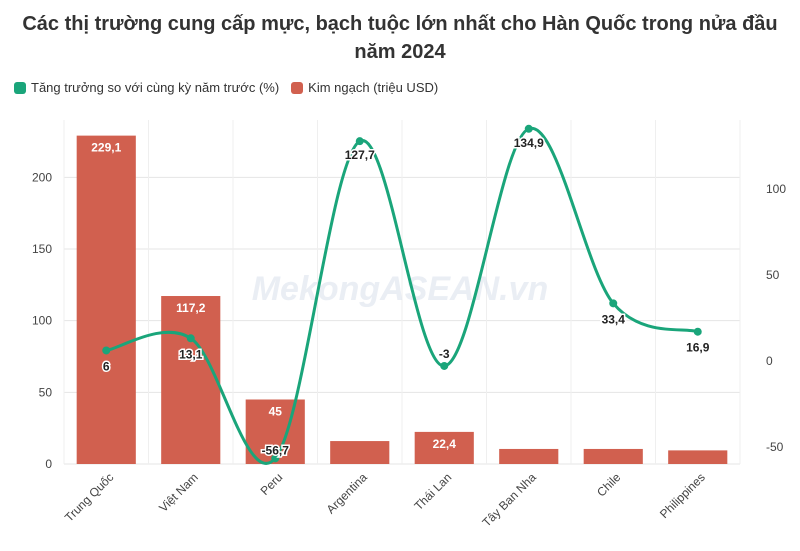 Image resolution: width=800 pixels, height=551 pixels. Describe the element at coordinates (20, 87) in the screenshot. I see `legend-swatch-growth` at that location.